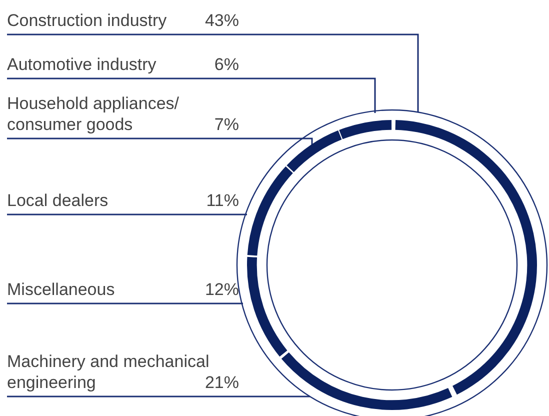 The width and height of the screenshot is (549, 416). I want to click on slice-label: Local dealers, so click(57, 200).